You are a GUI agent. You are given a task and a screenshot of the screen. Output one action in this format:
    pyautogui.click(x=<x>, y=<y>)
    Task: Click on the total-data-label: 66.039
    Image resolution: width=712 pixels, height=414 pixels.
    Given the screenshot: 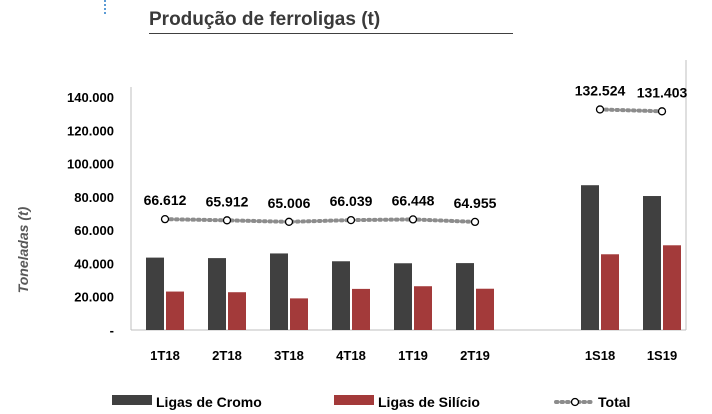 What is the action you would take?
    pyautogui.click(x=351, y=201)
    